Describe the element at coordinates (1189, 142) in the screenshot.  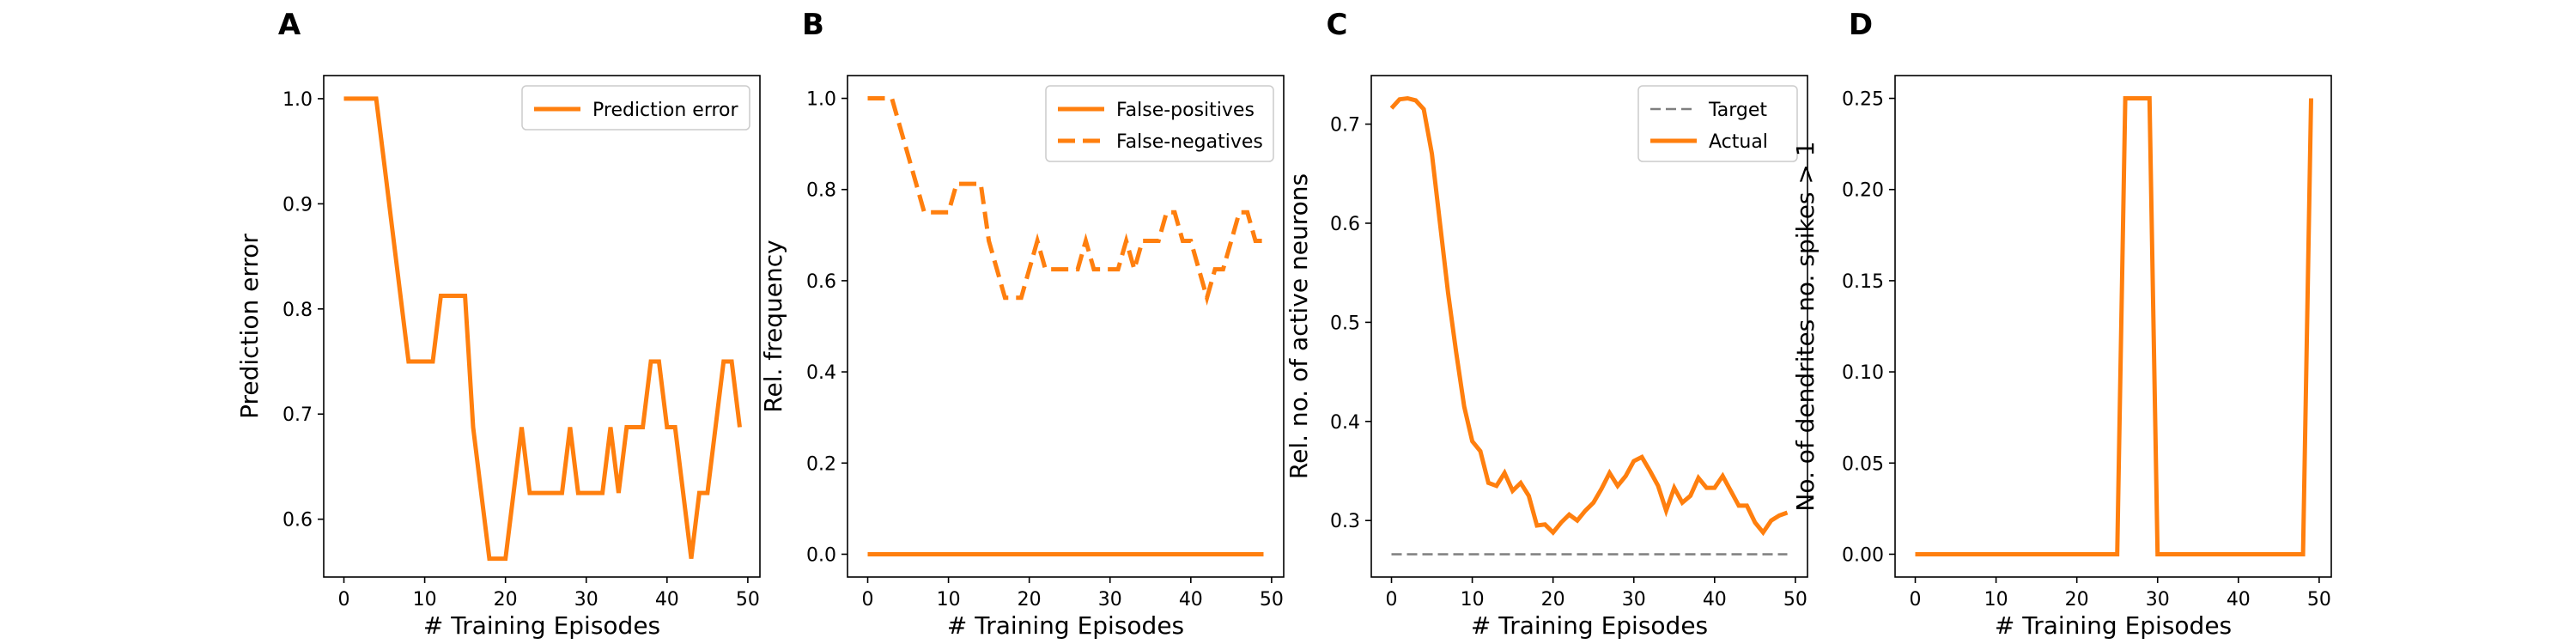
I see `legend-label: False-negatives` at that location.